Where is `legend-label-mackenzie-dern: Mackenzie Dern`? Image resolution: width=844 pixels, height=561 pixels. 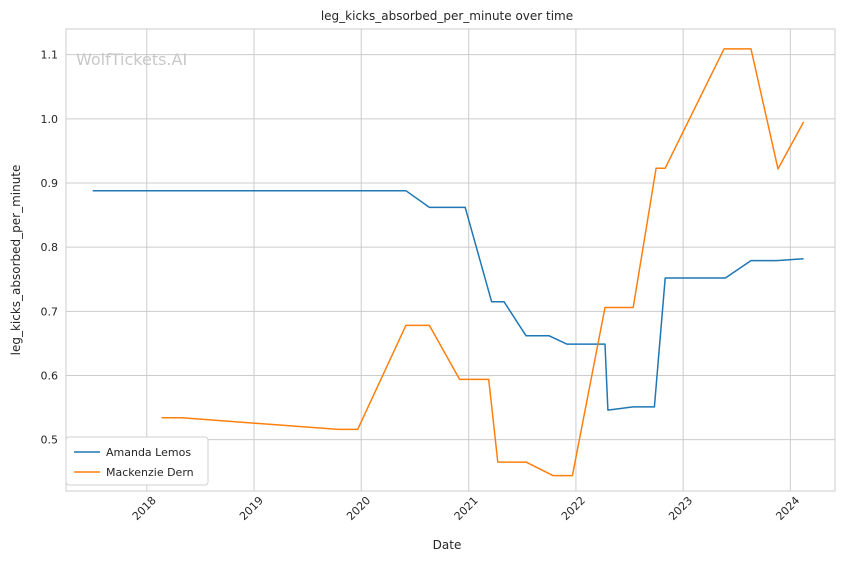
legend-label-mackenzie-dern: Mackenzie Dern is located at coordinates (150, 472).